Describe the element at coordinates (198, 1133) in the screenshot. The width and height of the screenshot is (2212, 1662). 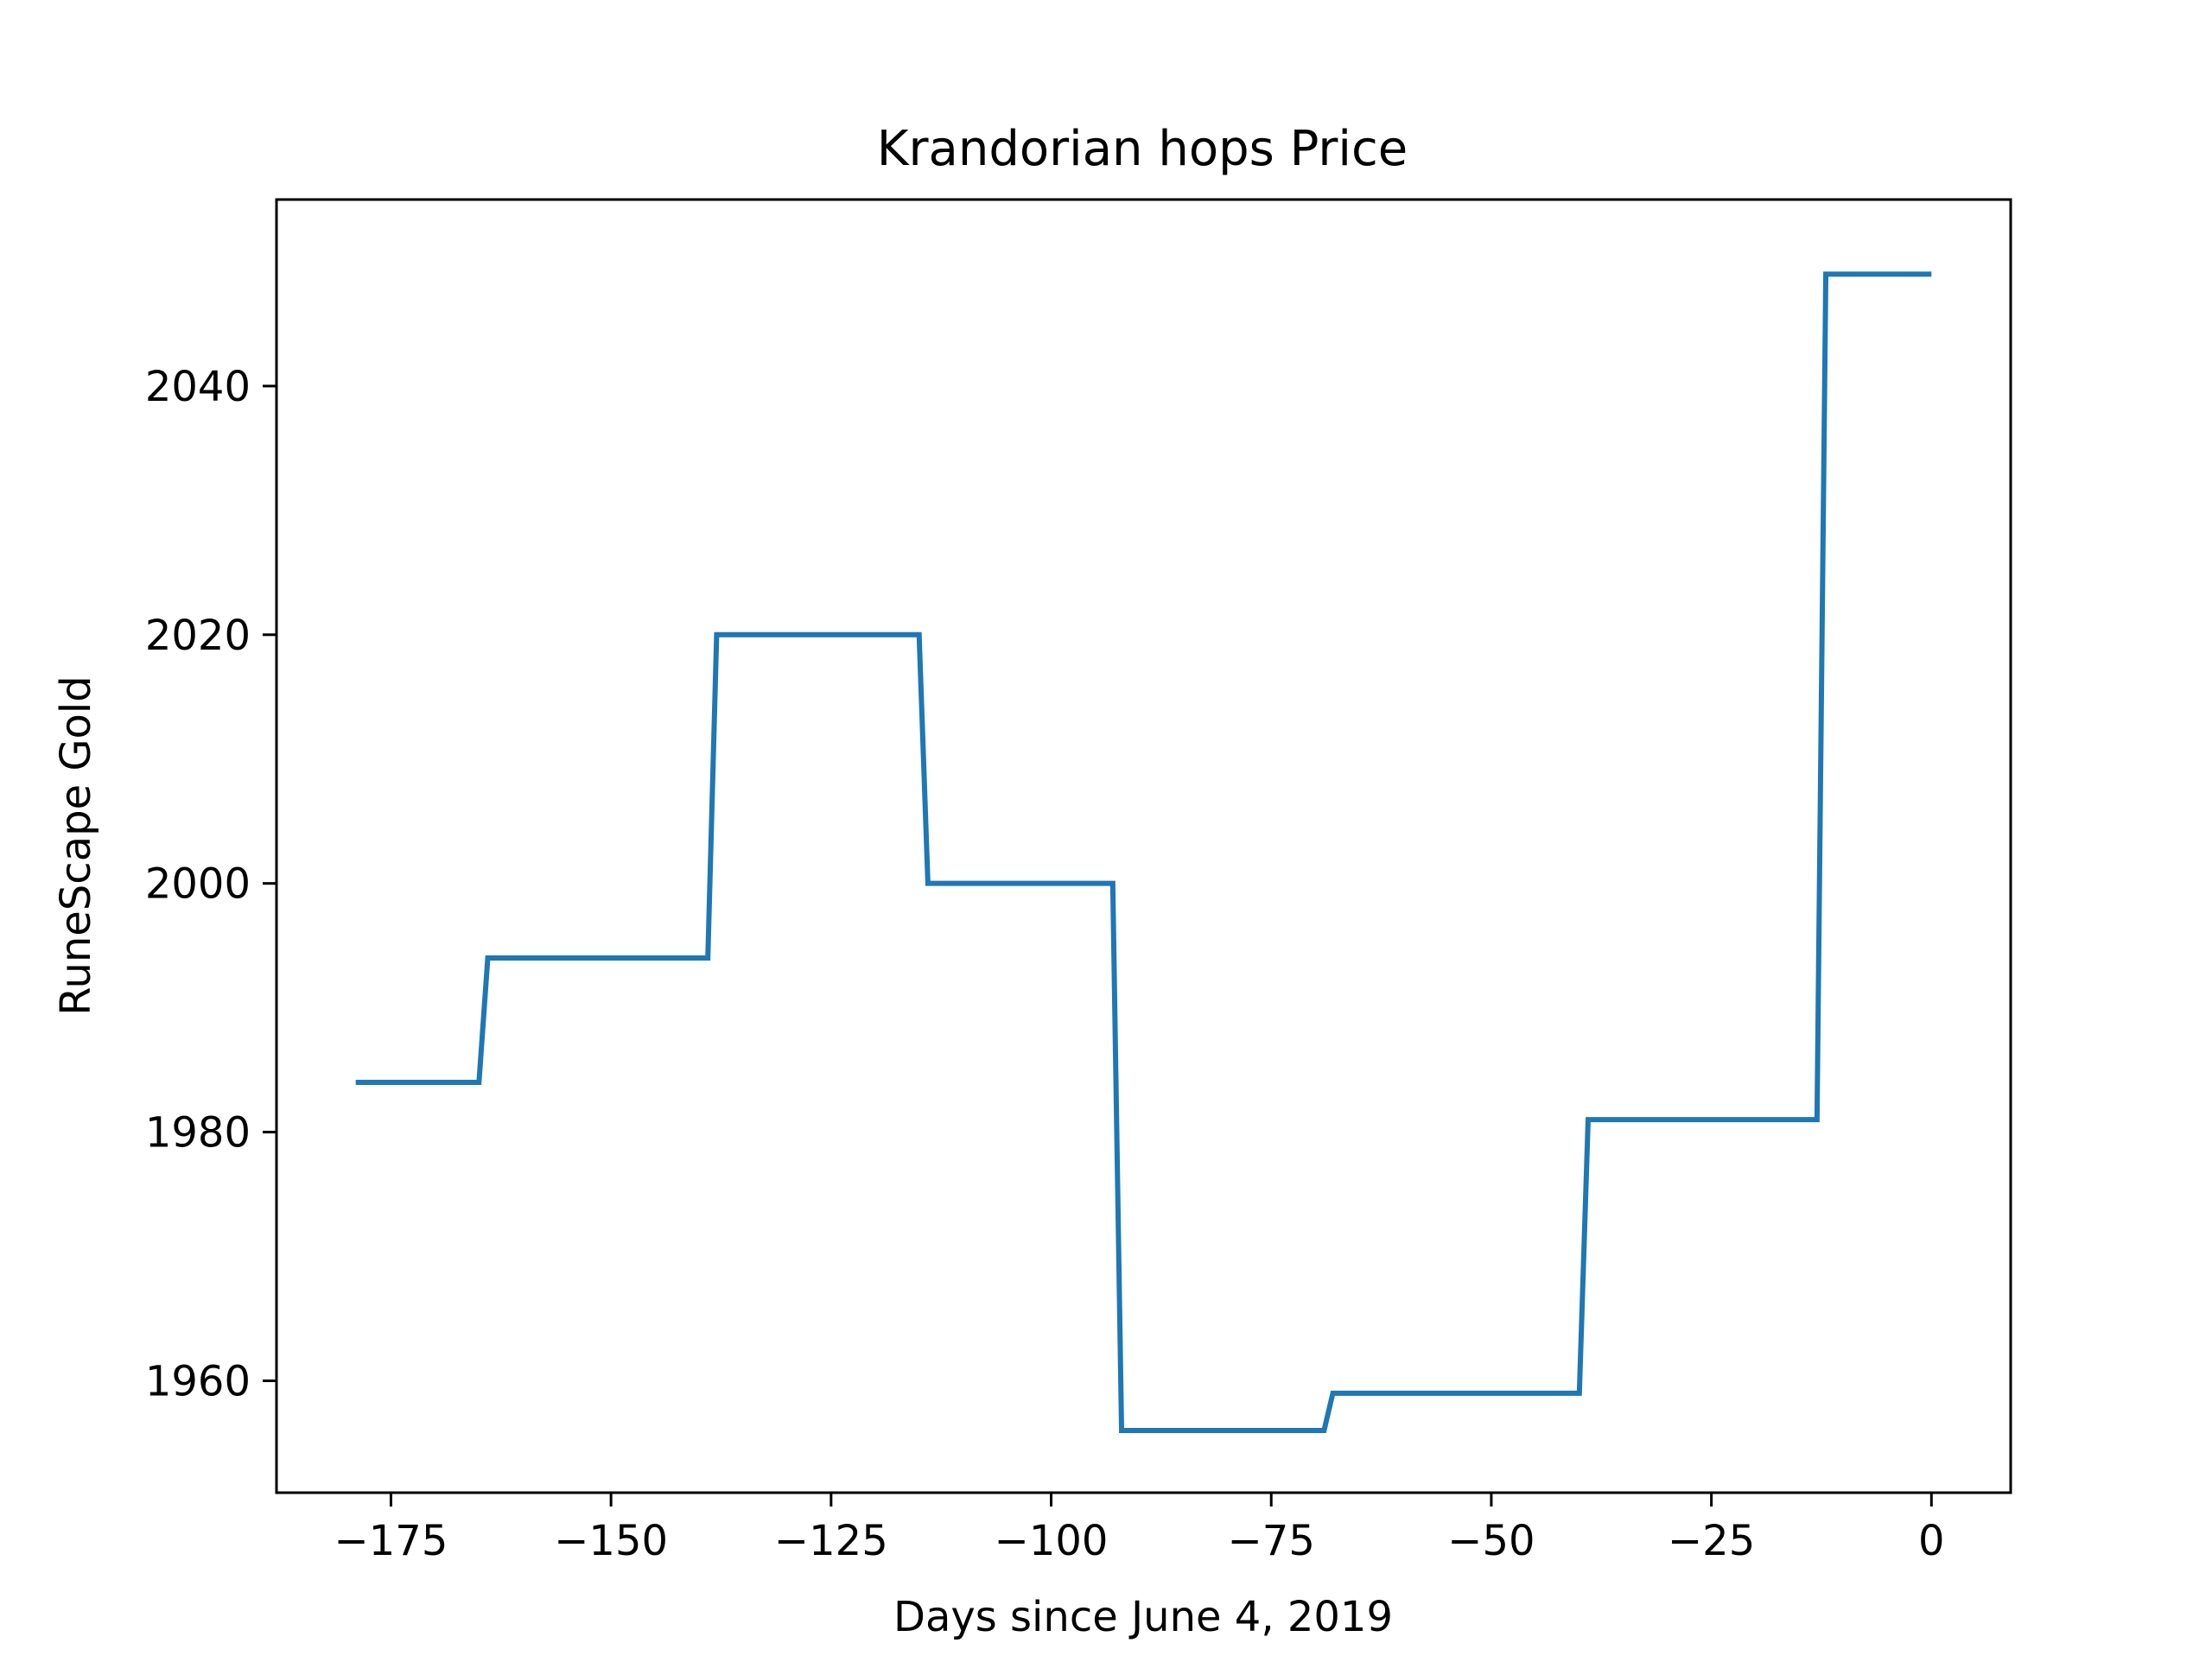
I see `y-tick-label: 1980` at that location.